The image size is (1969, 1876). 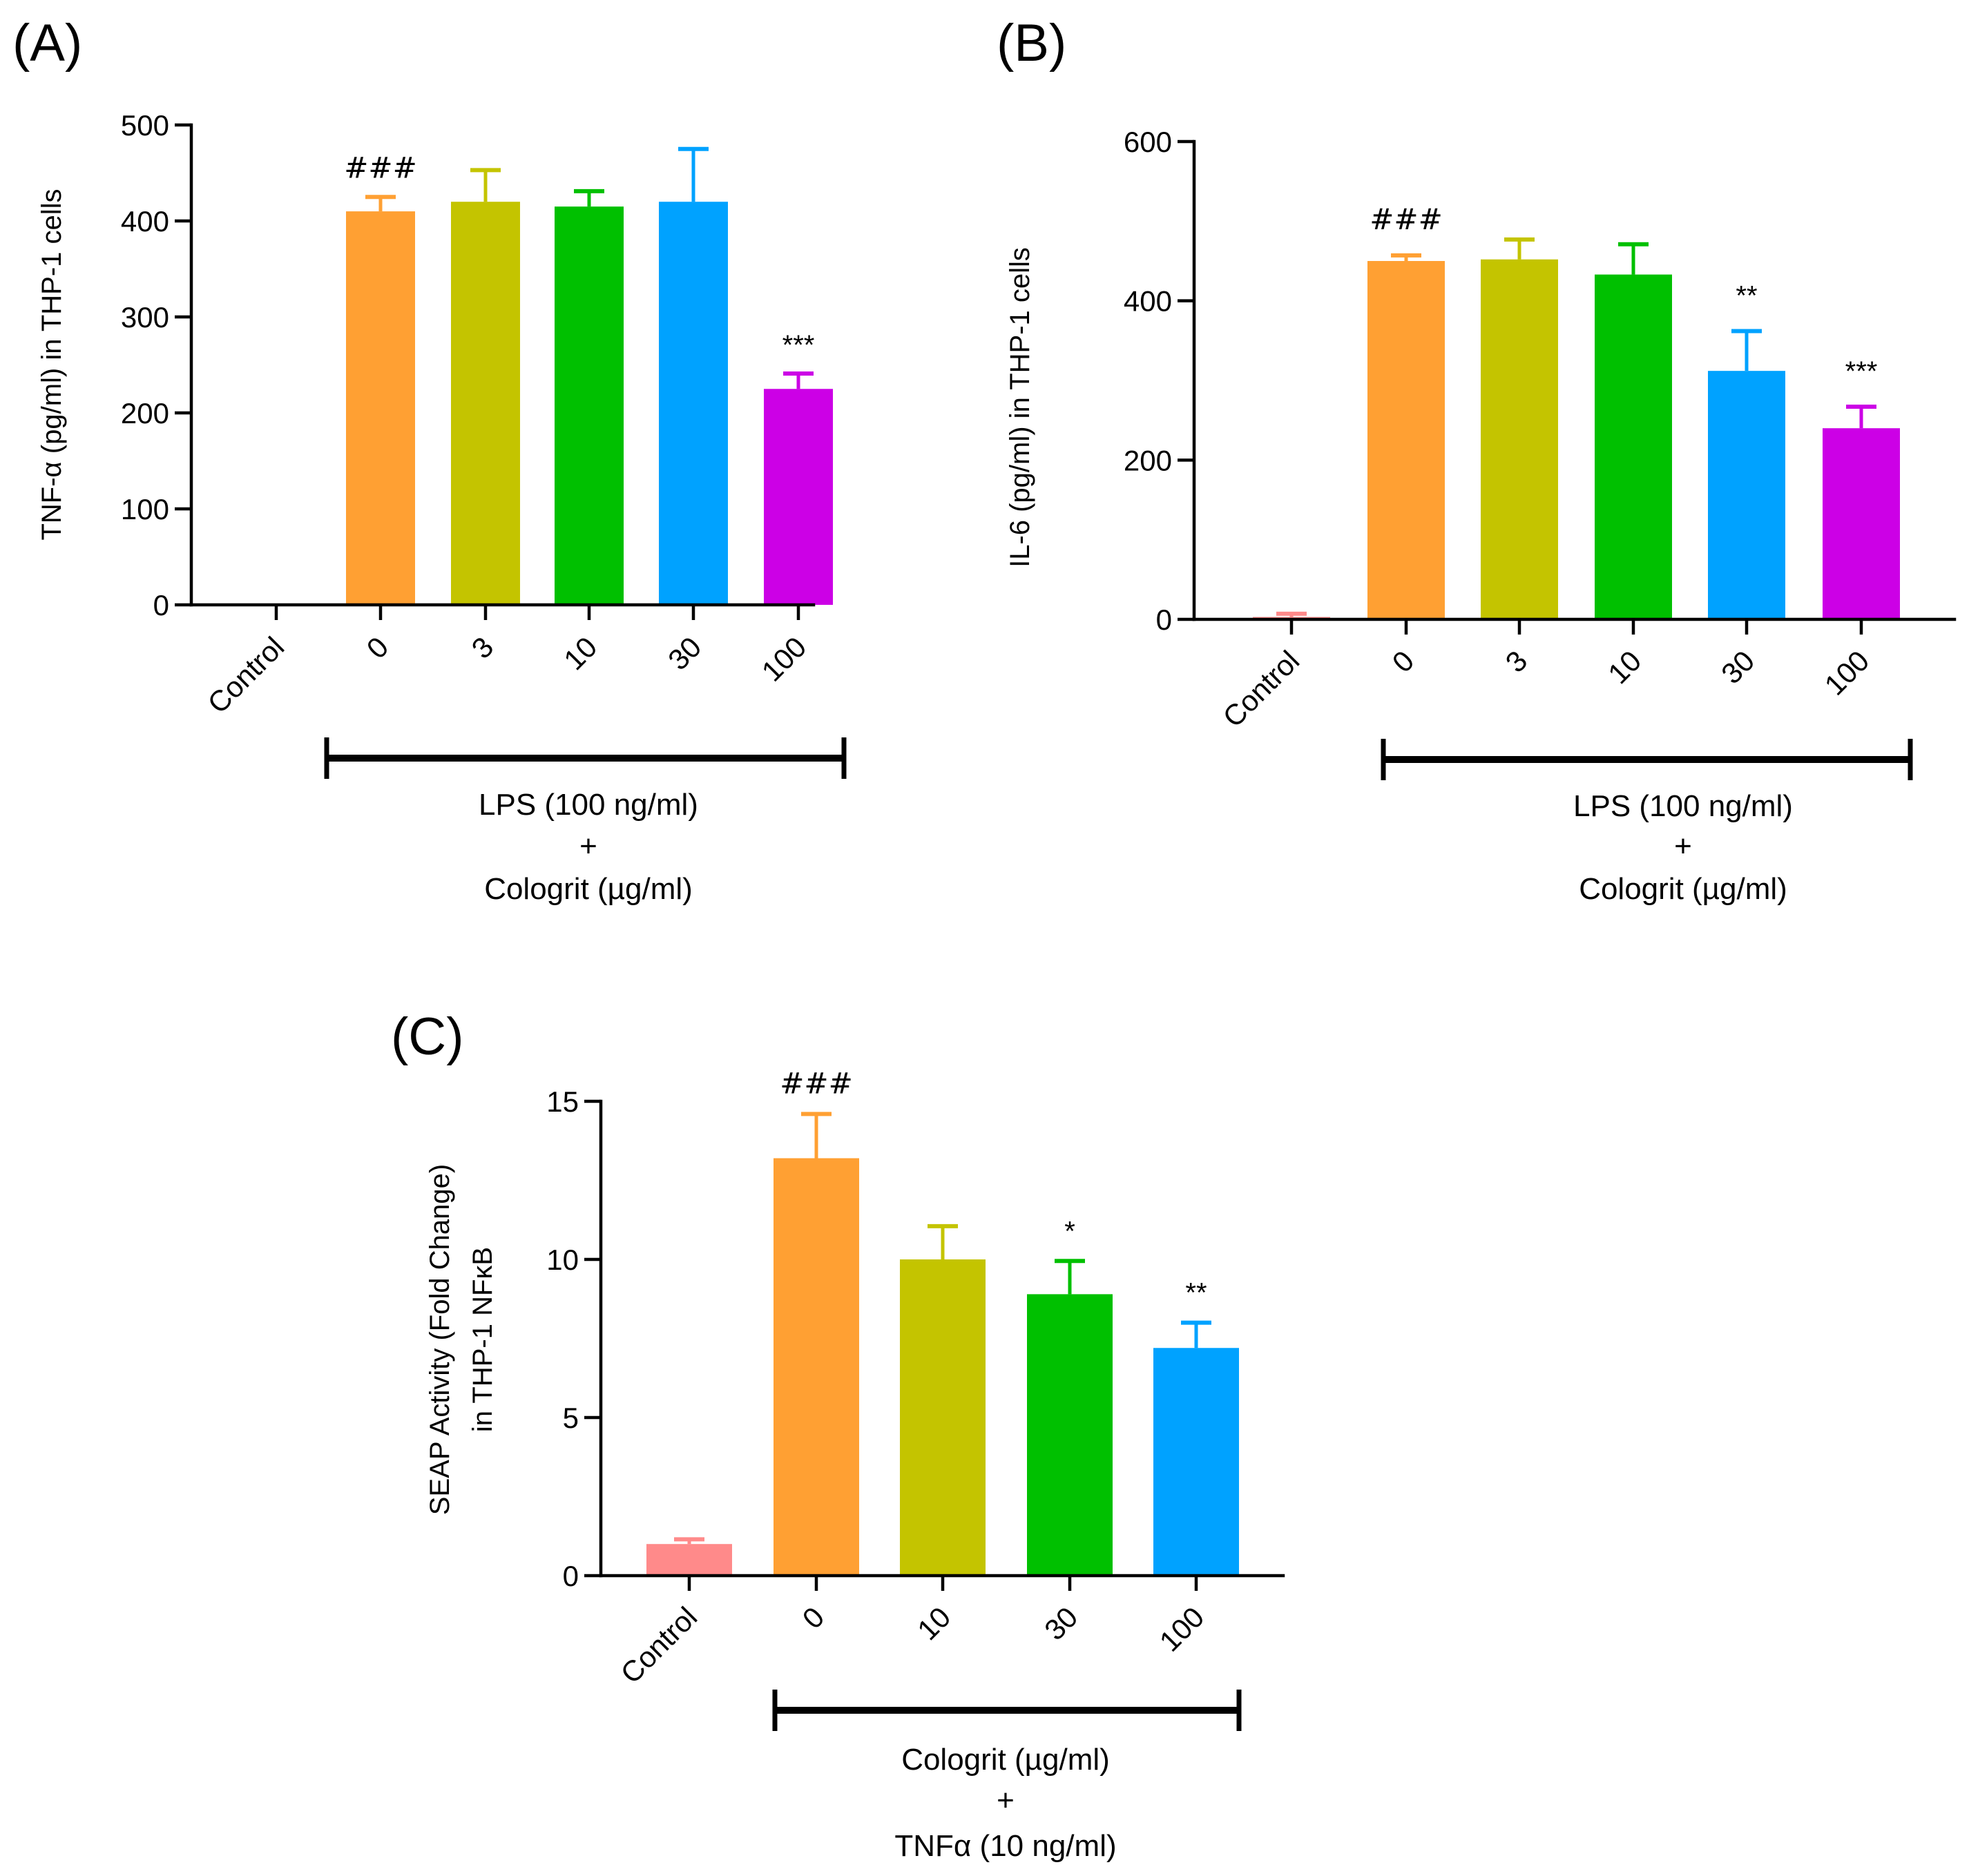 I want to click on y-tick-label: 300, so click(x=145, y=317).